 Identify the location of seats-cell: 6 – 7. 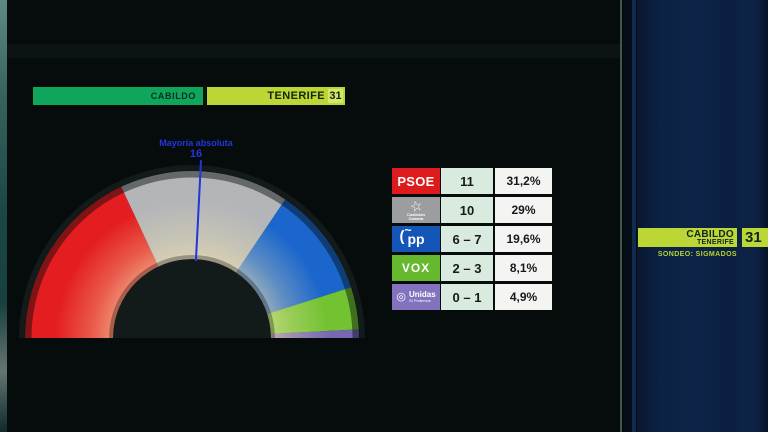
(467, 239).